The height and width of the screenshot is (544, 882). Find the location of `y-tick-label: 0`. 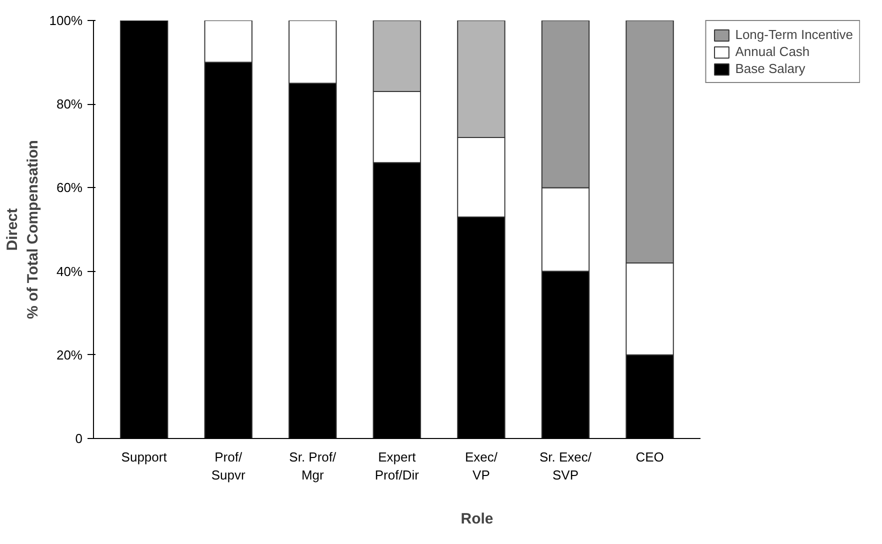

y-tick-label: 0 is located at coordinates (79, 438).